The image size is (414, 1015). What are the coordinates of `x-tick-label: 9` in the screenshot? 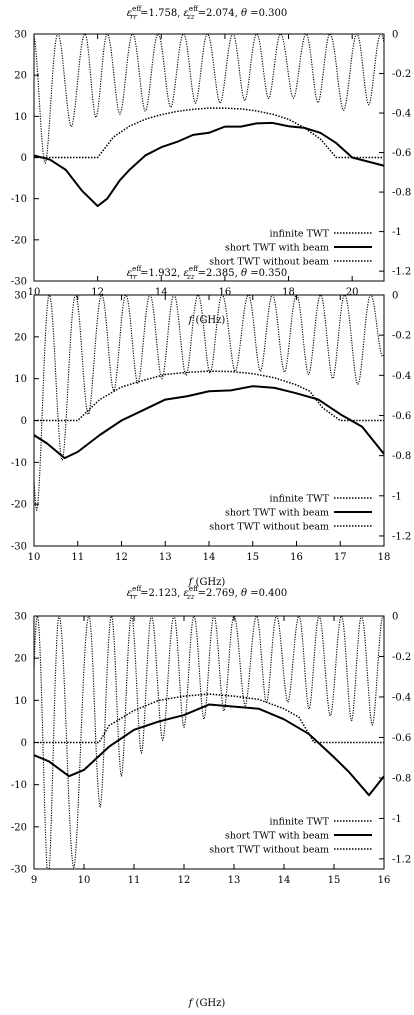 It's located at (34, 880).